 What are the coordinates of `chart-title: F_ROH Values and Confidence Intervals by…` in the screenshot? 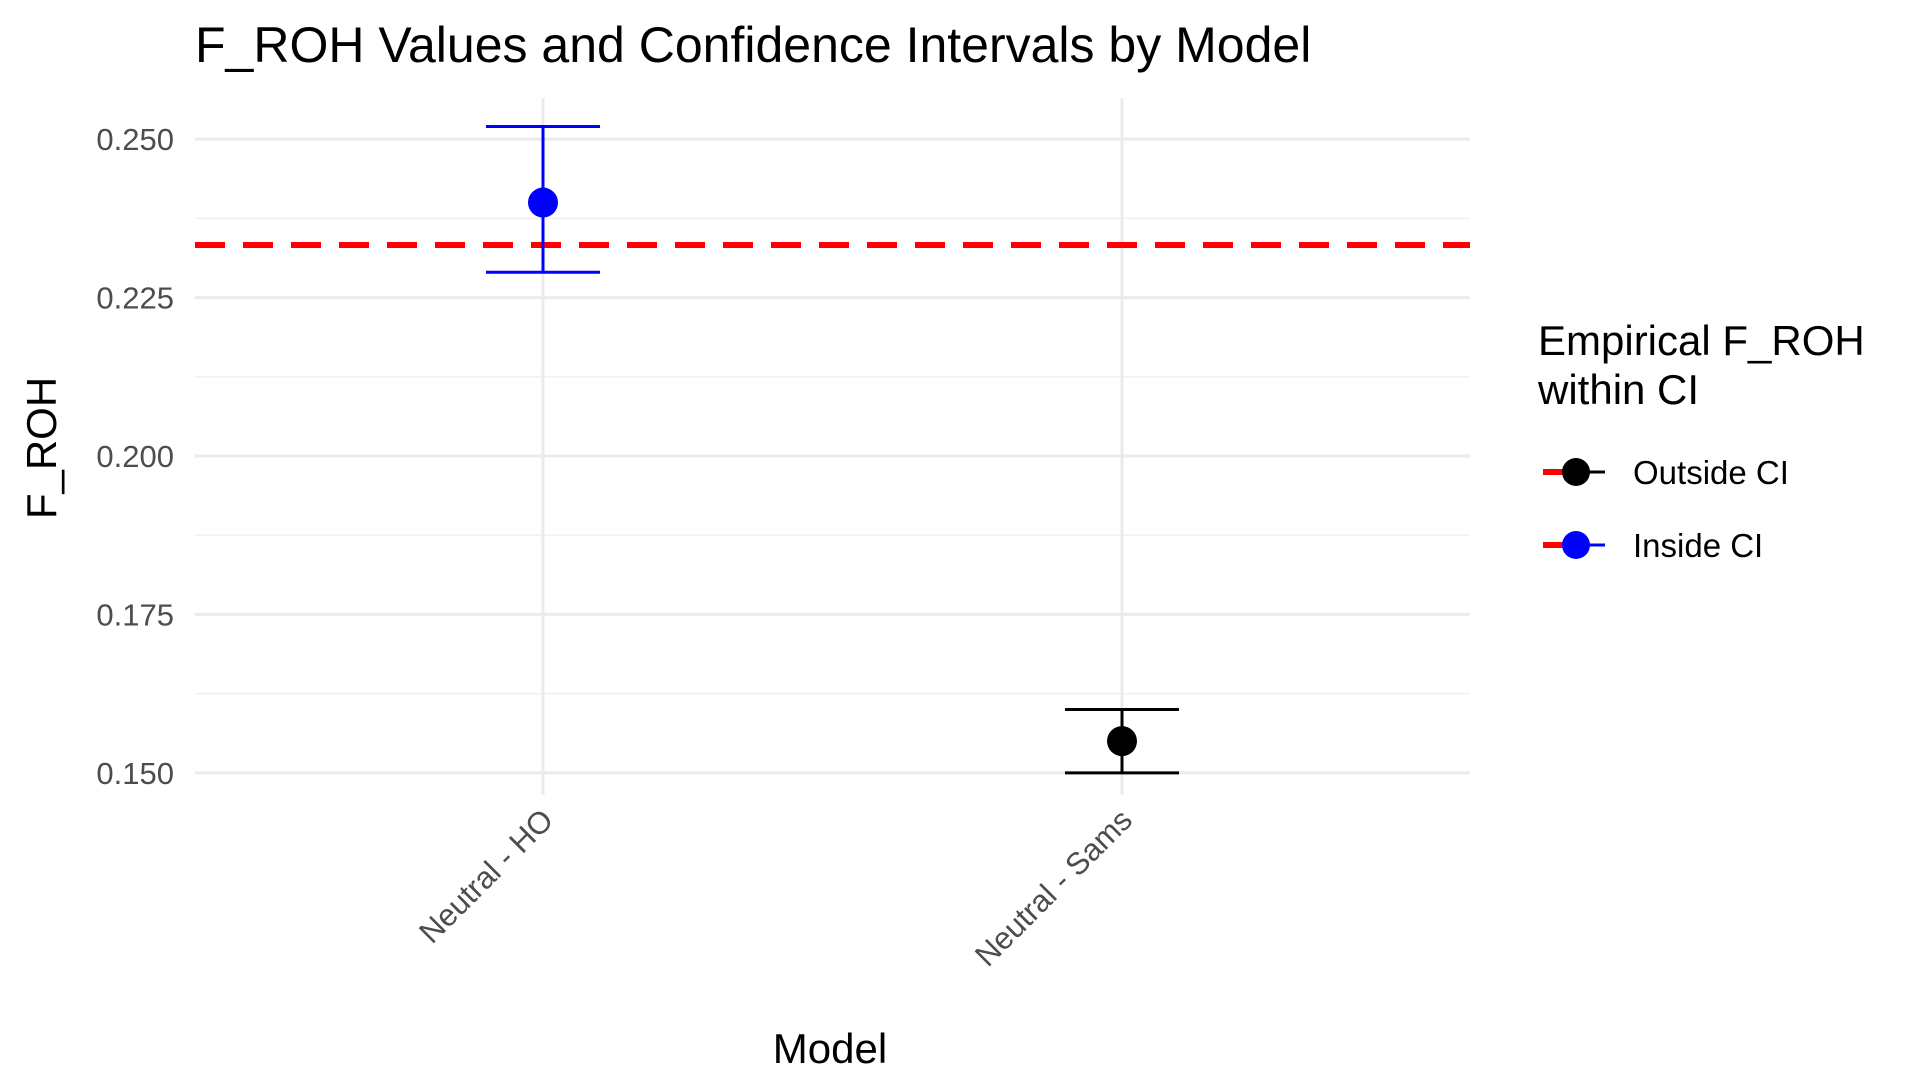 It's located at (753, 45).